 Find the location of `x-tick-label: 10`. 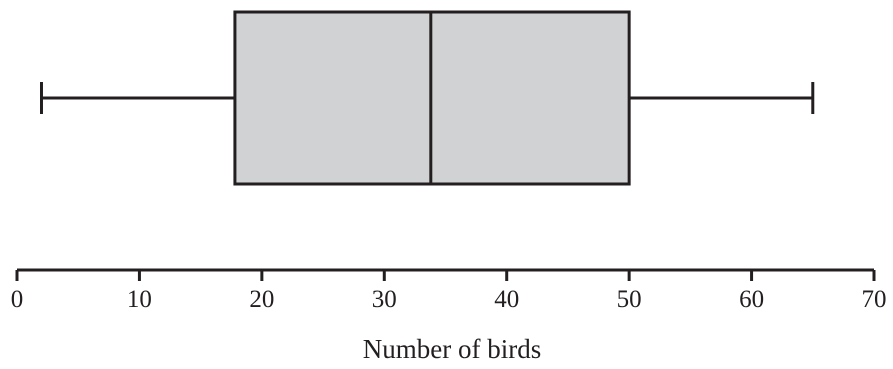

x-tick-label: 10 is located at coordinates (139, 299).